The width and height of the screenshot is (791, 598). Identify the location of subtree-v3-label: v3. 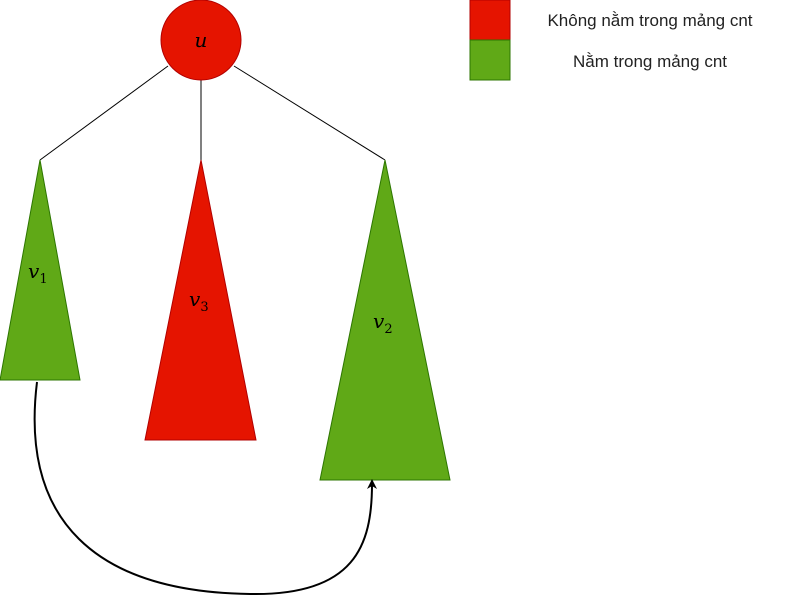
(199, 301).